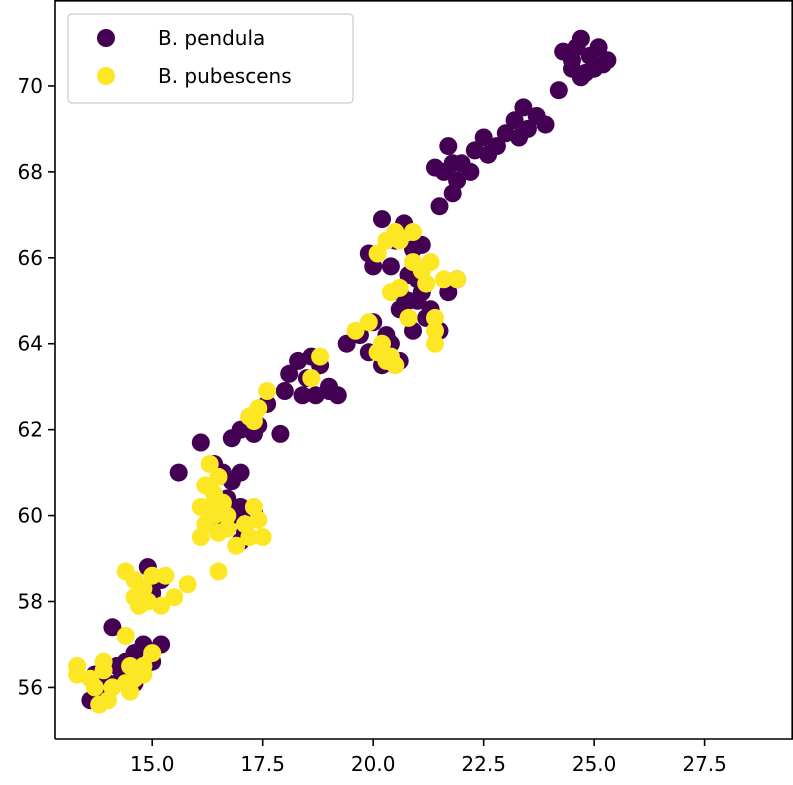  I want to click on x-tick-label: 20.0, so click(373, 764).